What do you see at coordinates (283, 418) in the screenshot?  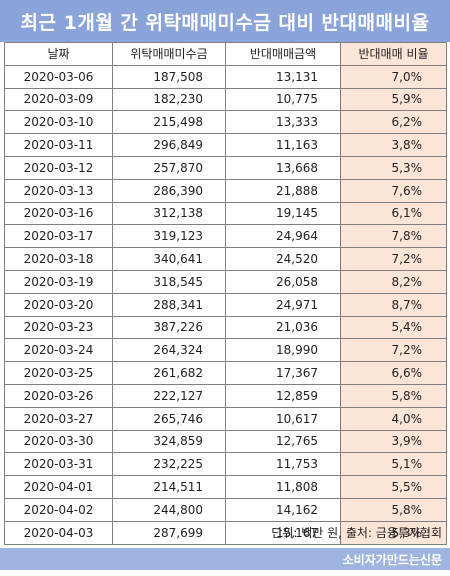 I see `cell-forced-sale-amount: 10,617` at bounding box center [283, 418].